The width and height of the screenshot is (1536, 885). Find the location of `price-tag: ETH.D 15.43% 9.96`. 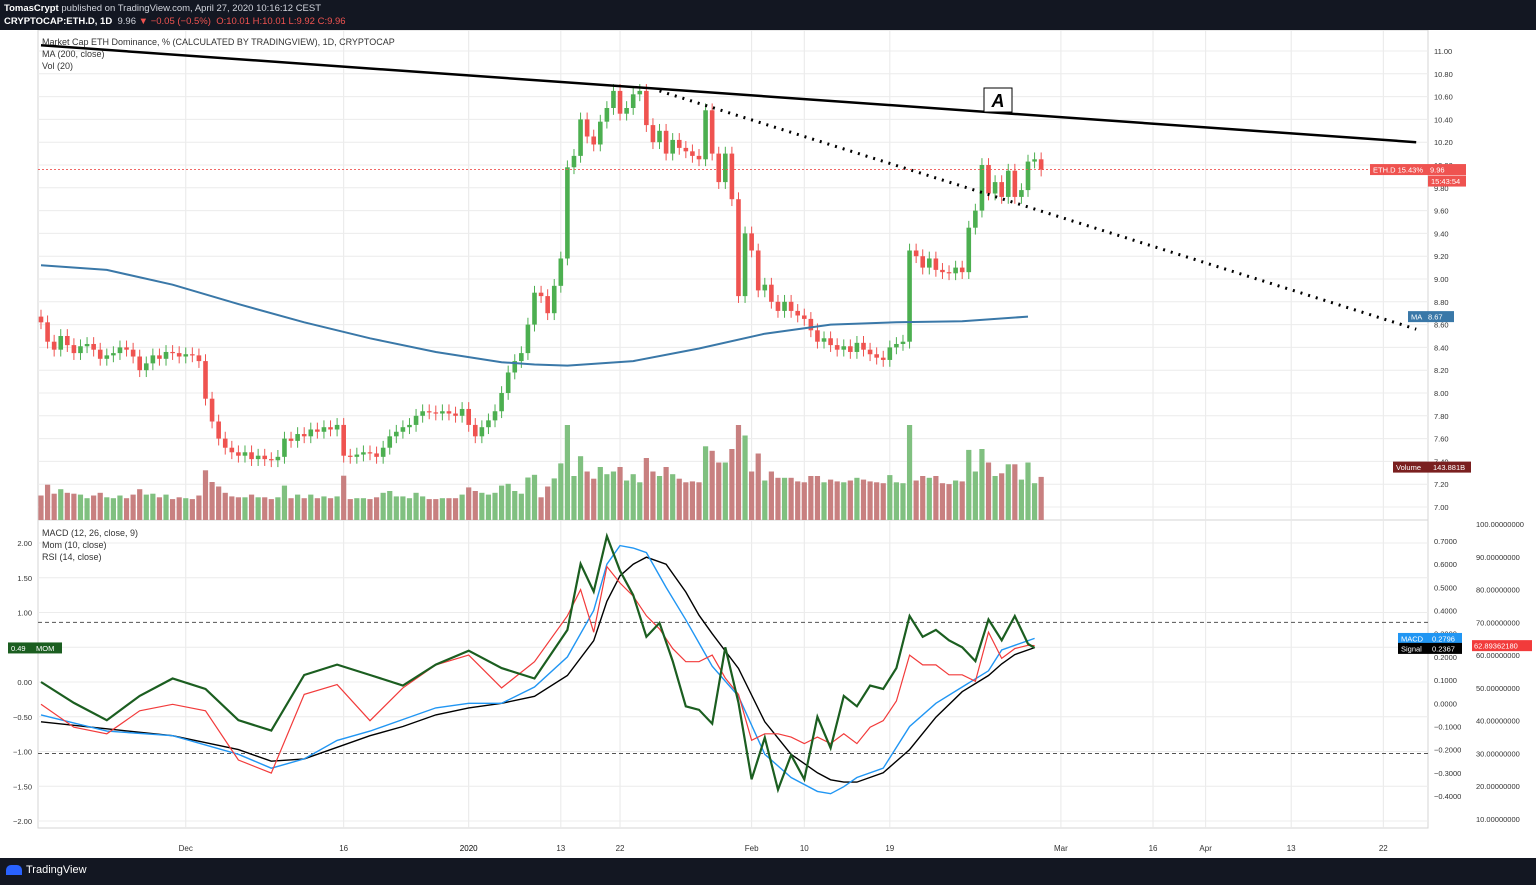

price-tag: ETH.D 15.43% 9.96 is located at coordinates (1418, 170).